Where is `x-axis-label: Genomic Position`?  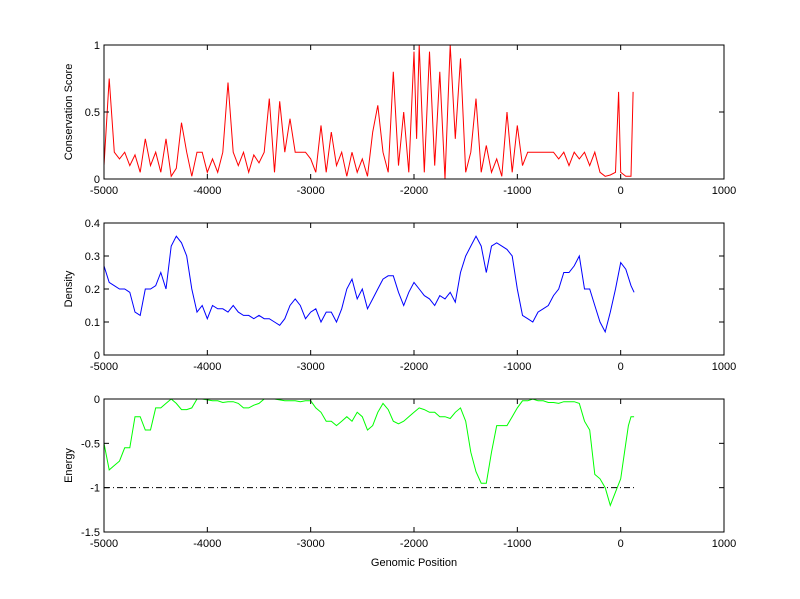 x-axis-label: Genomic Position is located at coordinates (414, 563).